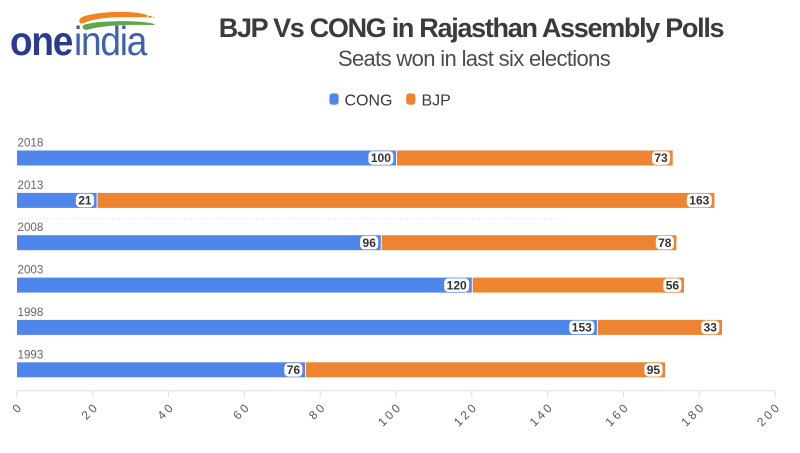 The image size is (800, 453). What do you see at coordinates (31, 185) in the screenshot?
I see `svg-text: 2013` at bounding box center [31, 185].